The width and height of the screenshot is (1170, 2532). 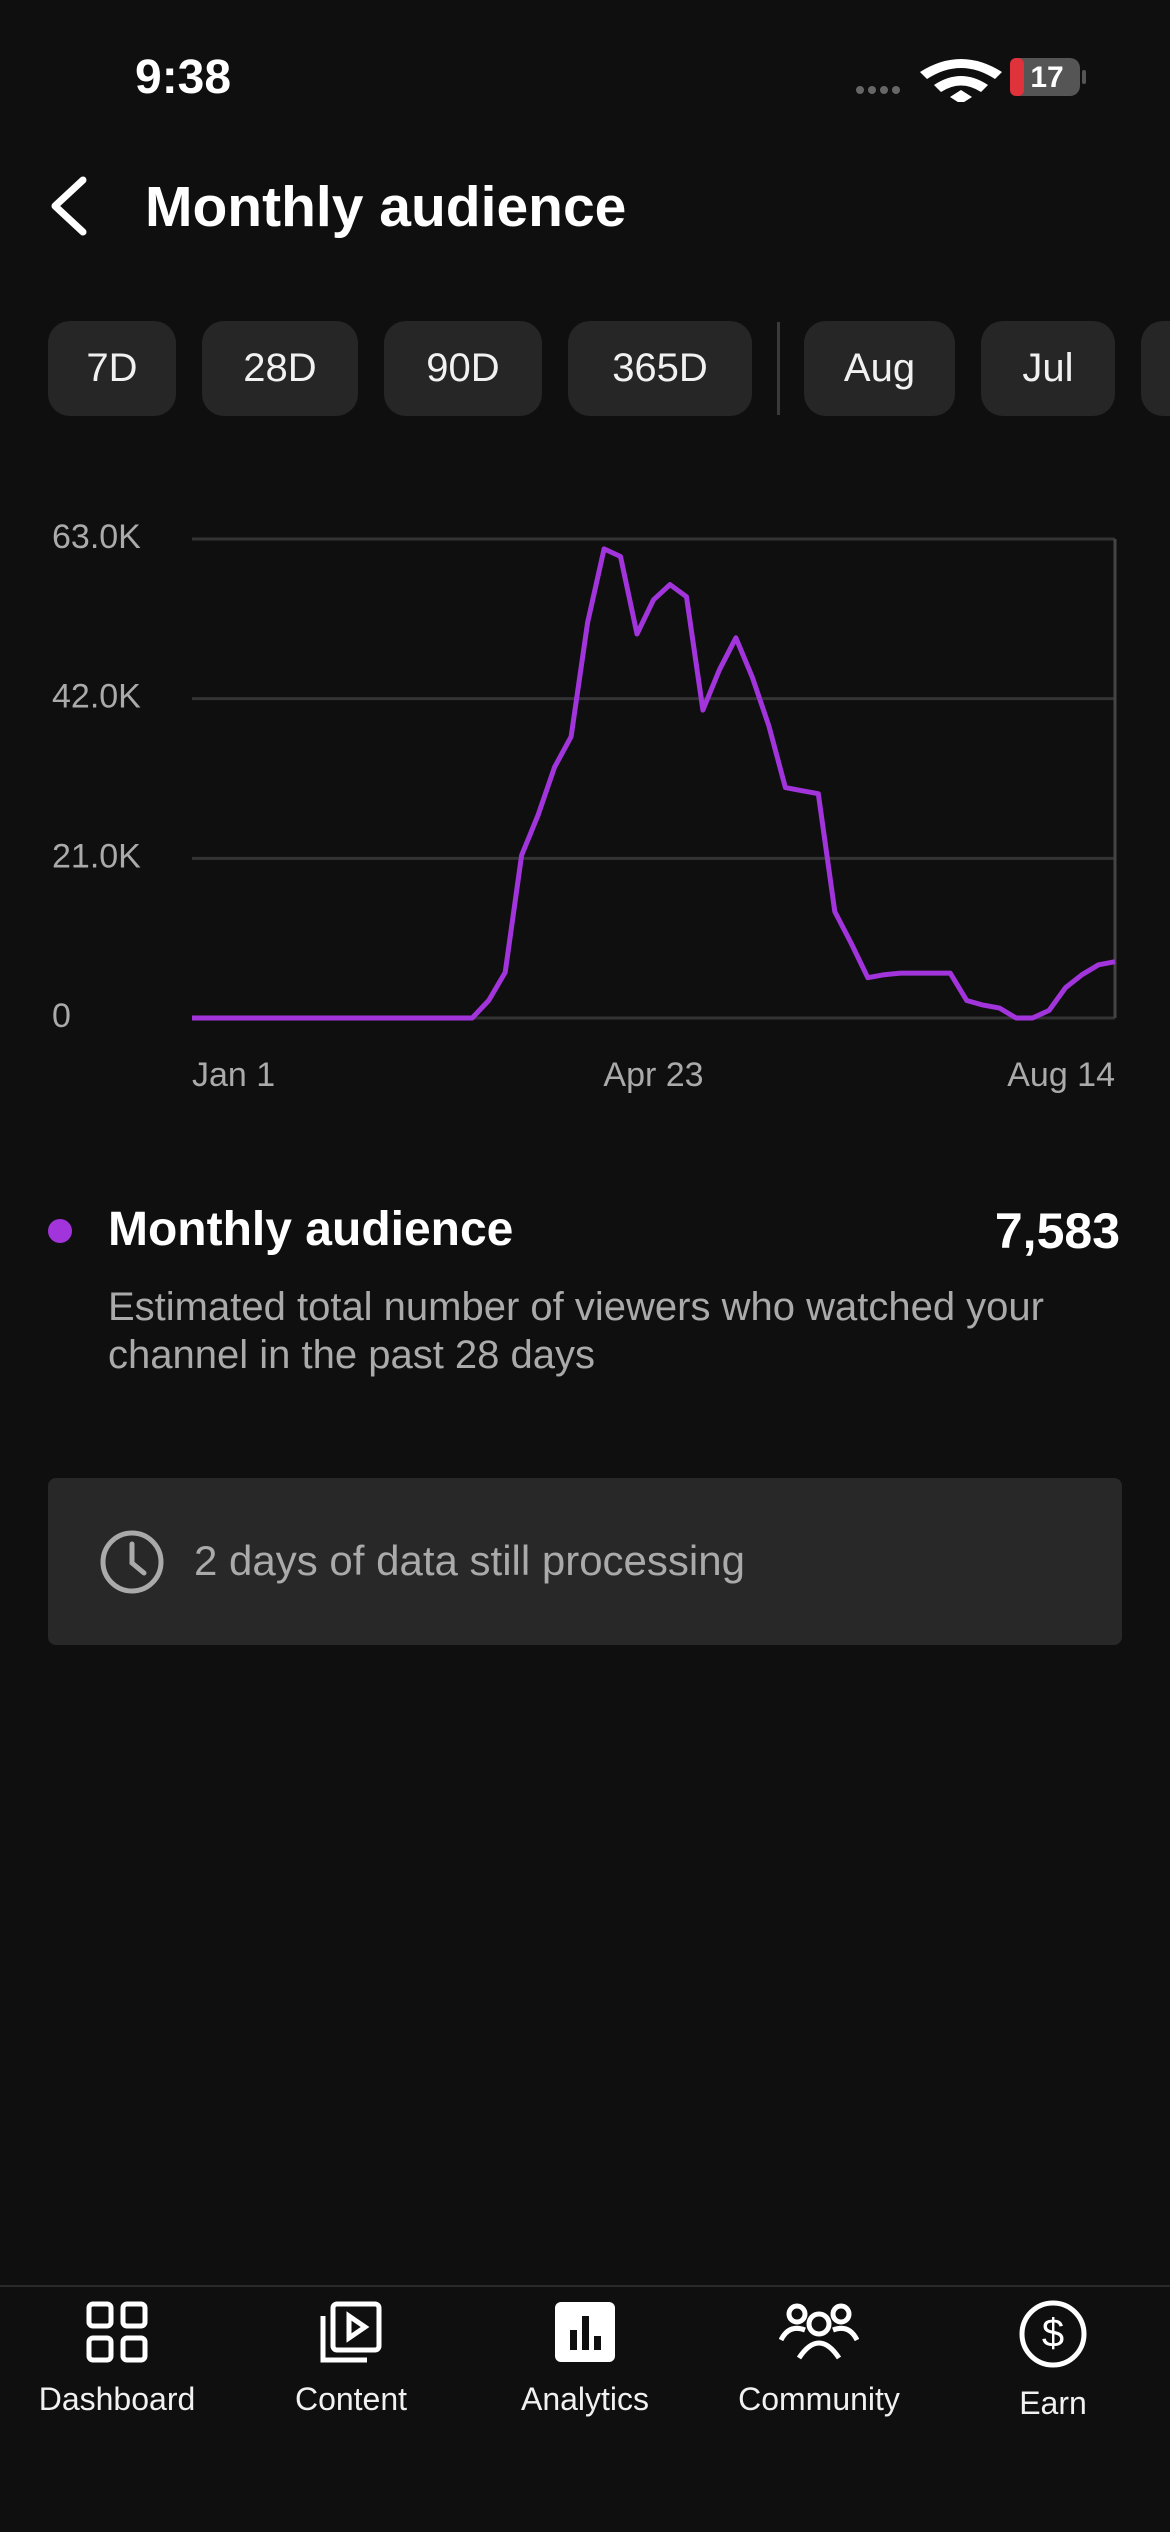 What do you see at coordinates (117, 2399) in the screenshot?
I see `nav-label: Dashboard` at bounding box center [117, 2399].